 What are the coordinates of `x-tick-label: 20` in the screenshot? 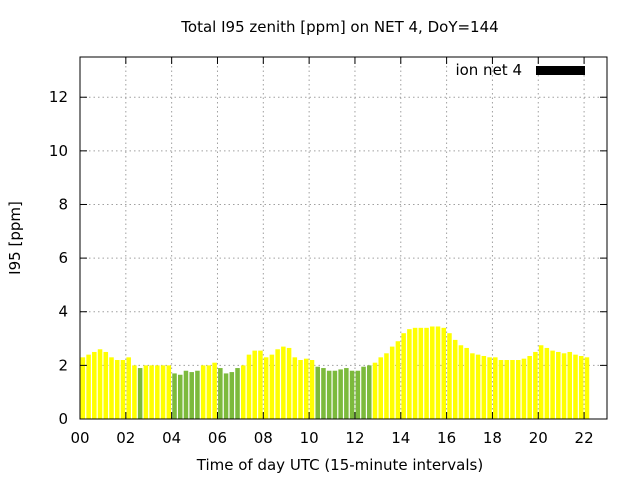 It's located at (538, 438).